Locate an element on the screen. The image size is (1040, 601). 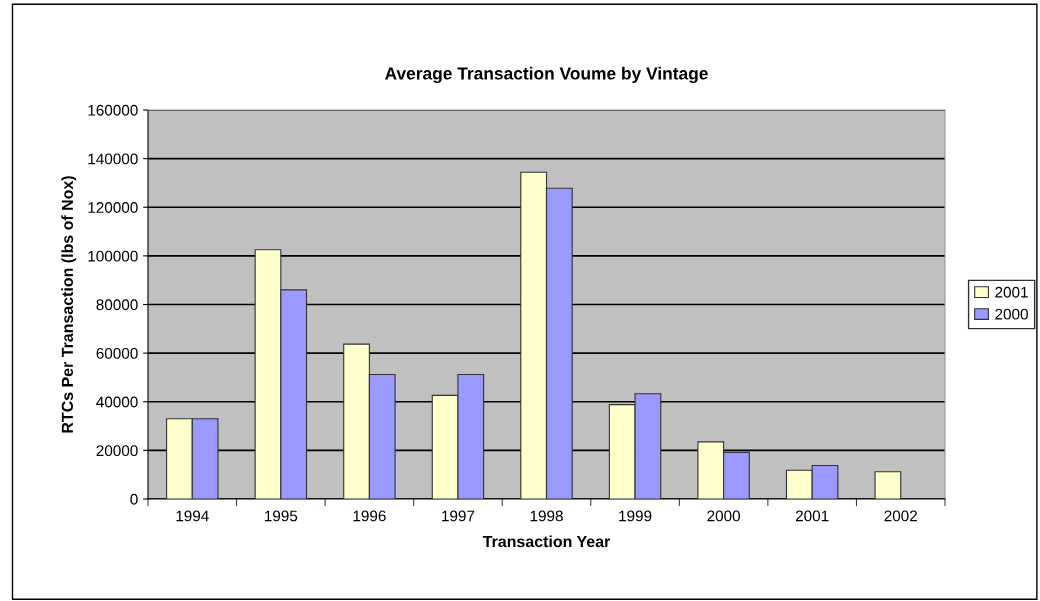
x-tick-label: 2002 is located at coordinates (900, 516).